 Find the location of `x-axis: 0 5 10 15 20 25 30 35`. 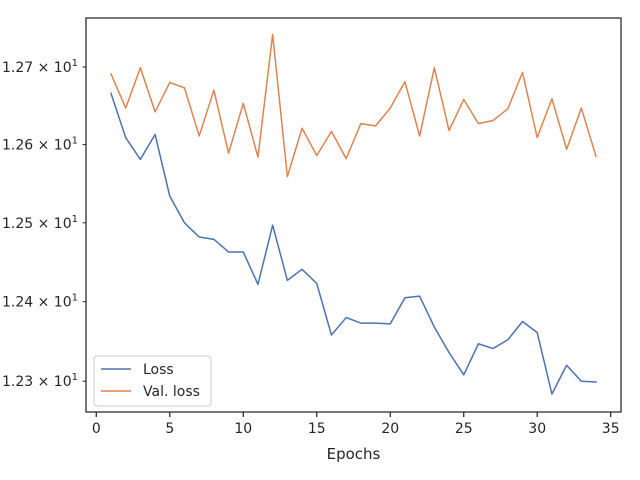

x-axis: 0 5 10 15 20 25 30 35 is located at coordinates (356, 424).